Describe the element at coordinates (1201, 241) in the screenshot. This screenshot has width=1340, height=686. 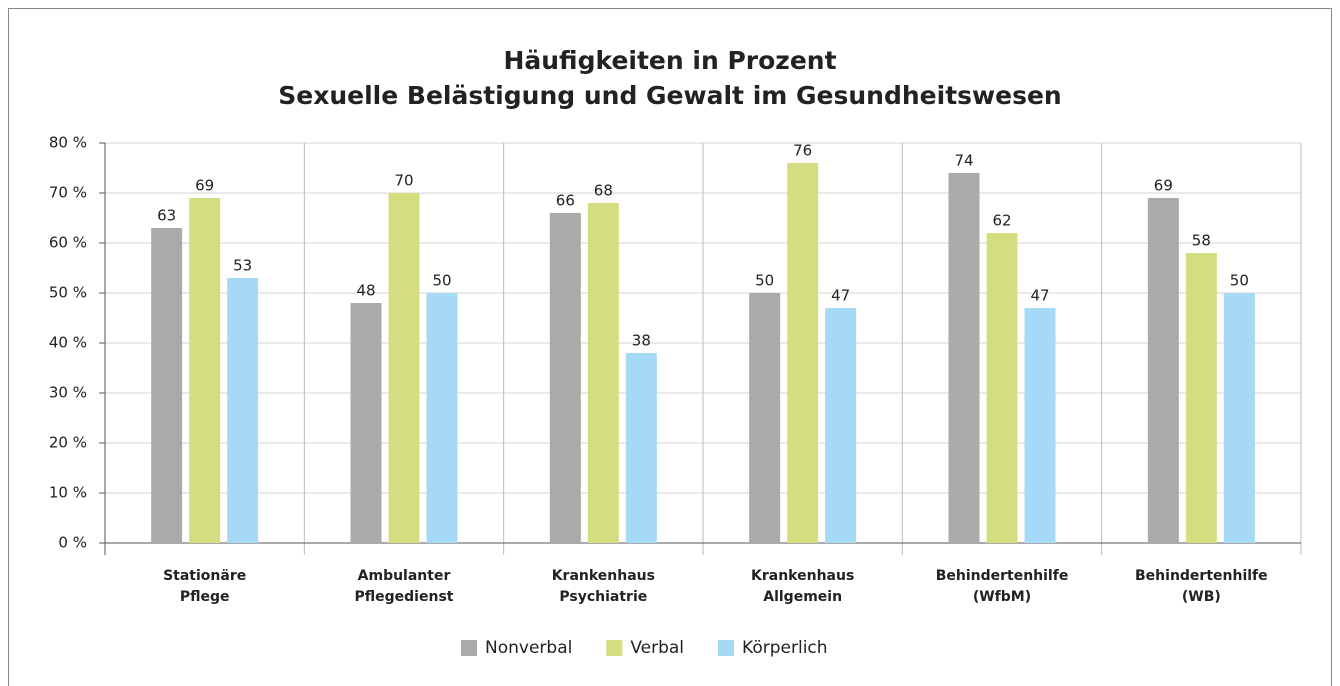
I see `data-label: 58` at that location.